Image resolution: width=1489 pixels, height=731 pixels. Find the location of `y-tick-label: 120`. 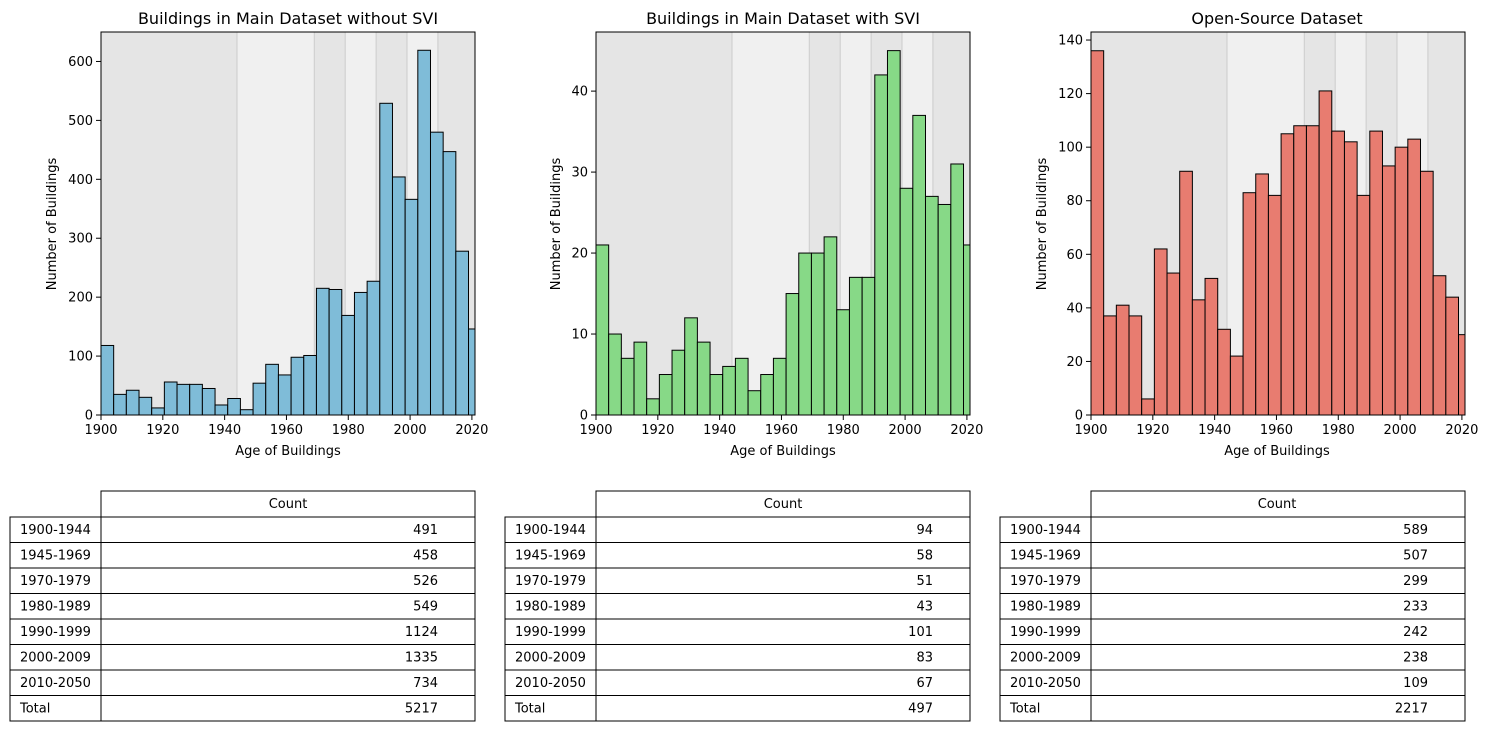

y-tick-label: 120 is located at coordinates (1070, 94).